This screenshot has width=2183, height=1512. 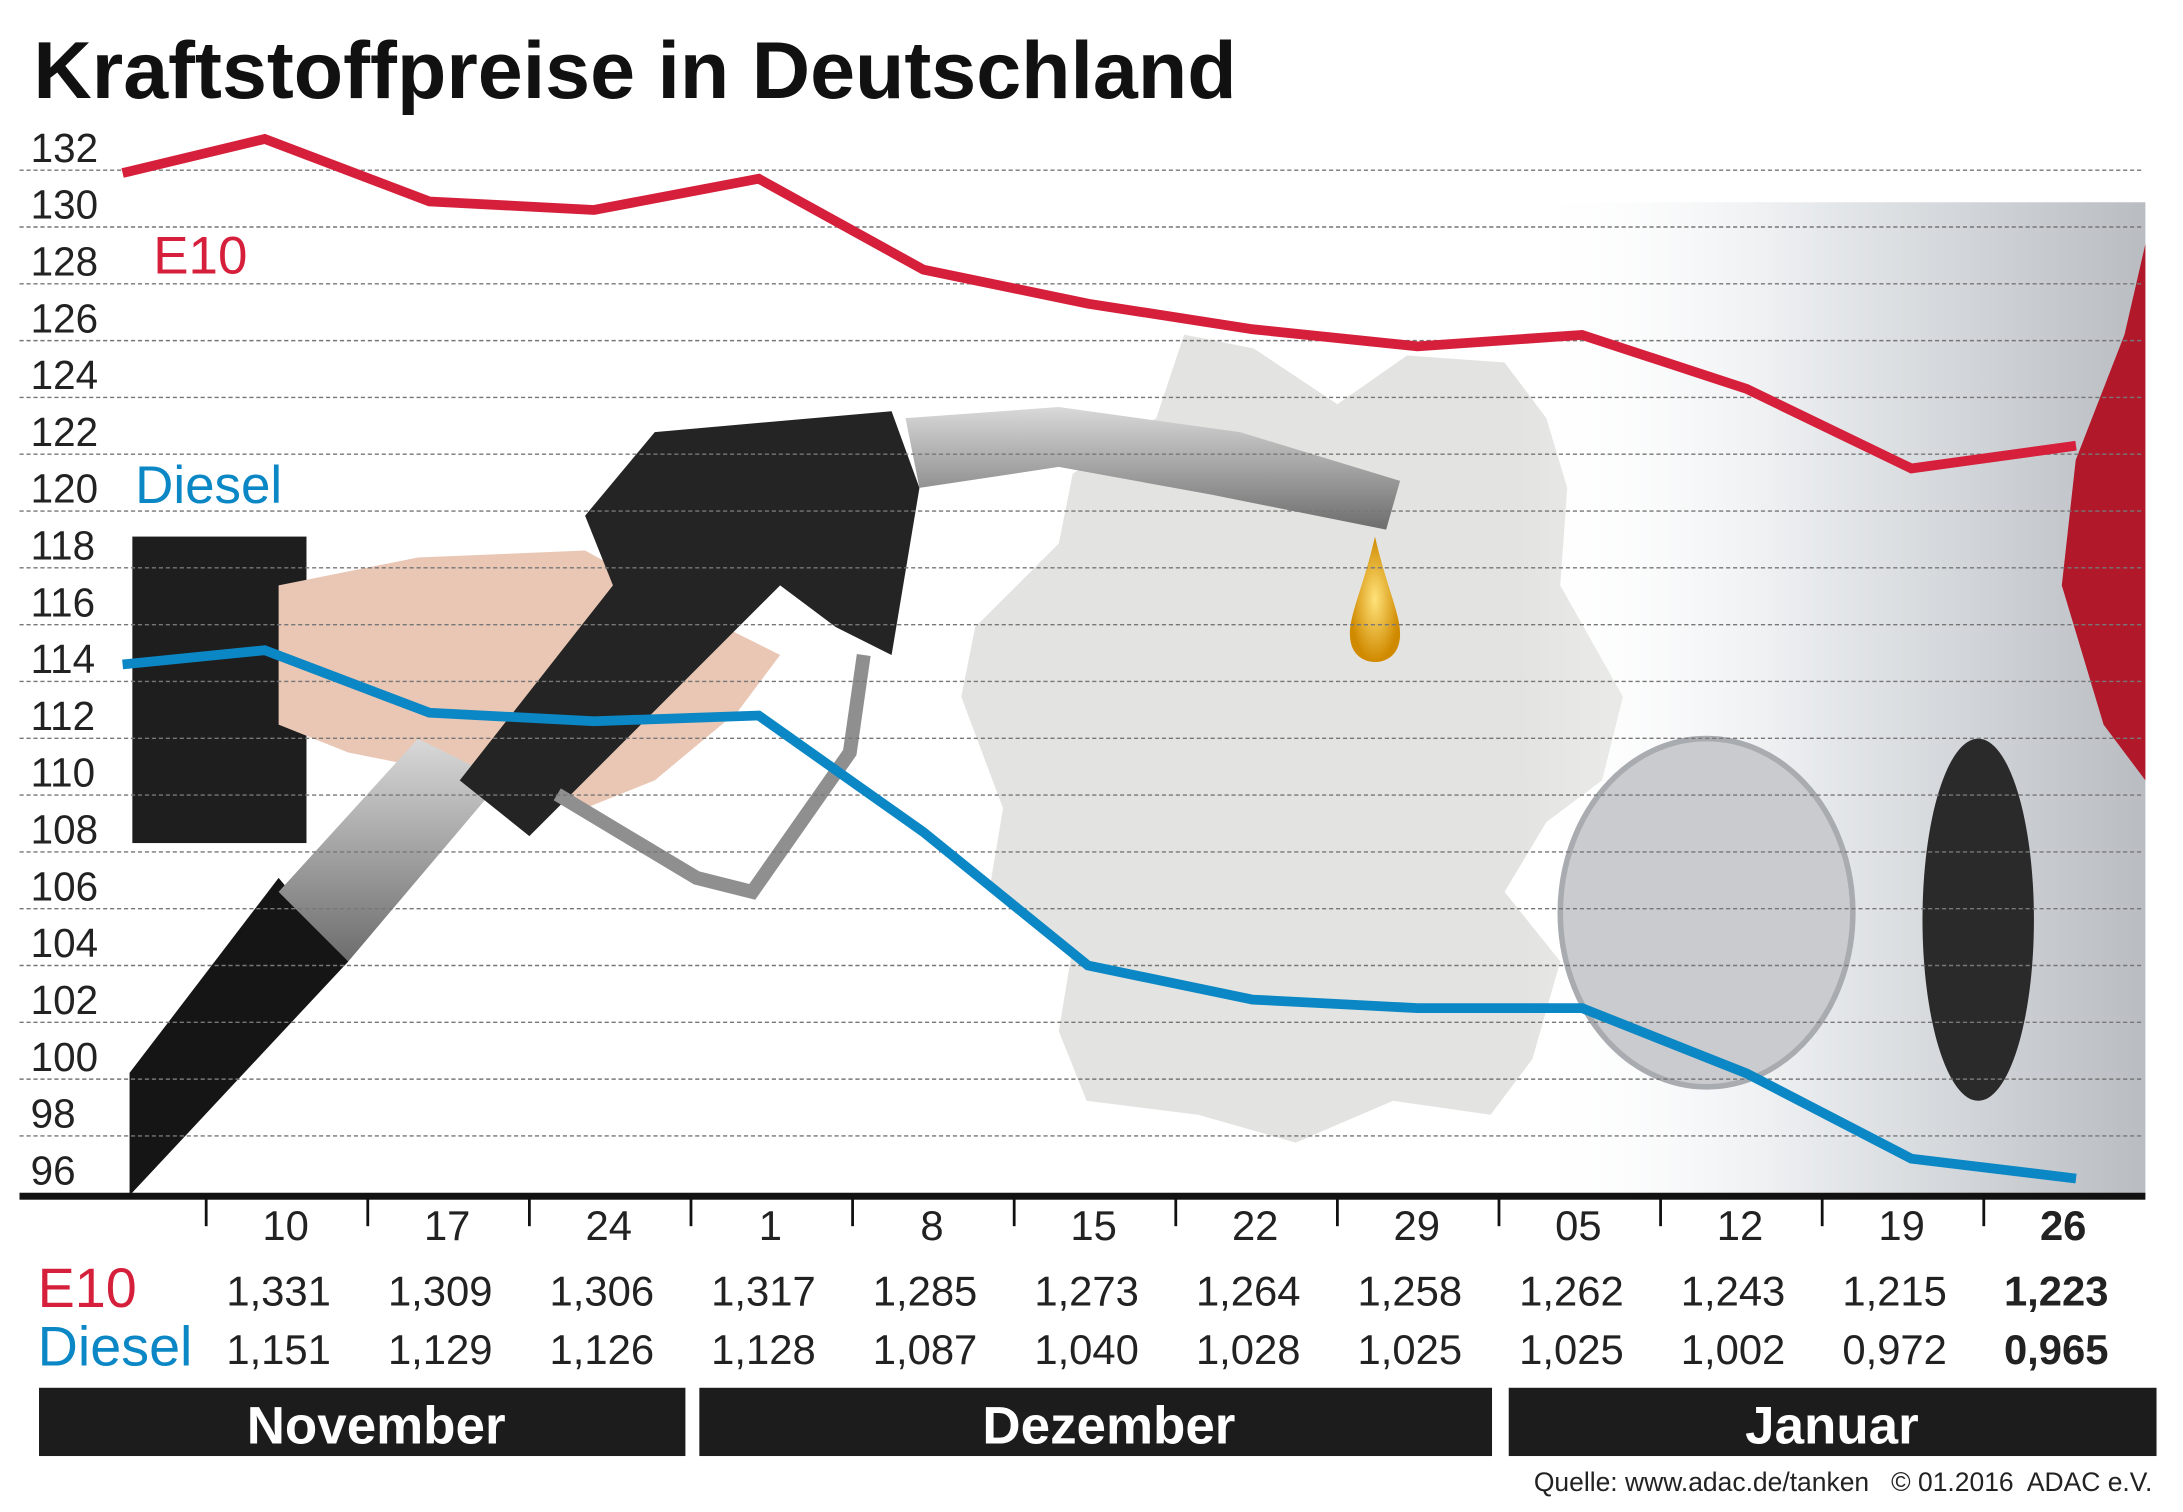 I want to click on y-tick-label: 112, so click(x=63, y=716).